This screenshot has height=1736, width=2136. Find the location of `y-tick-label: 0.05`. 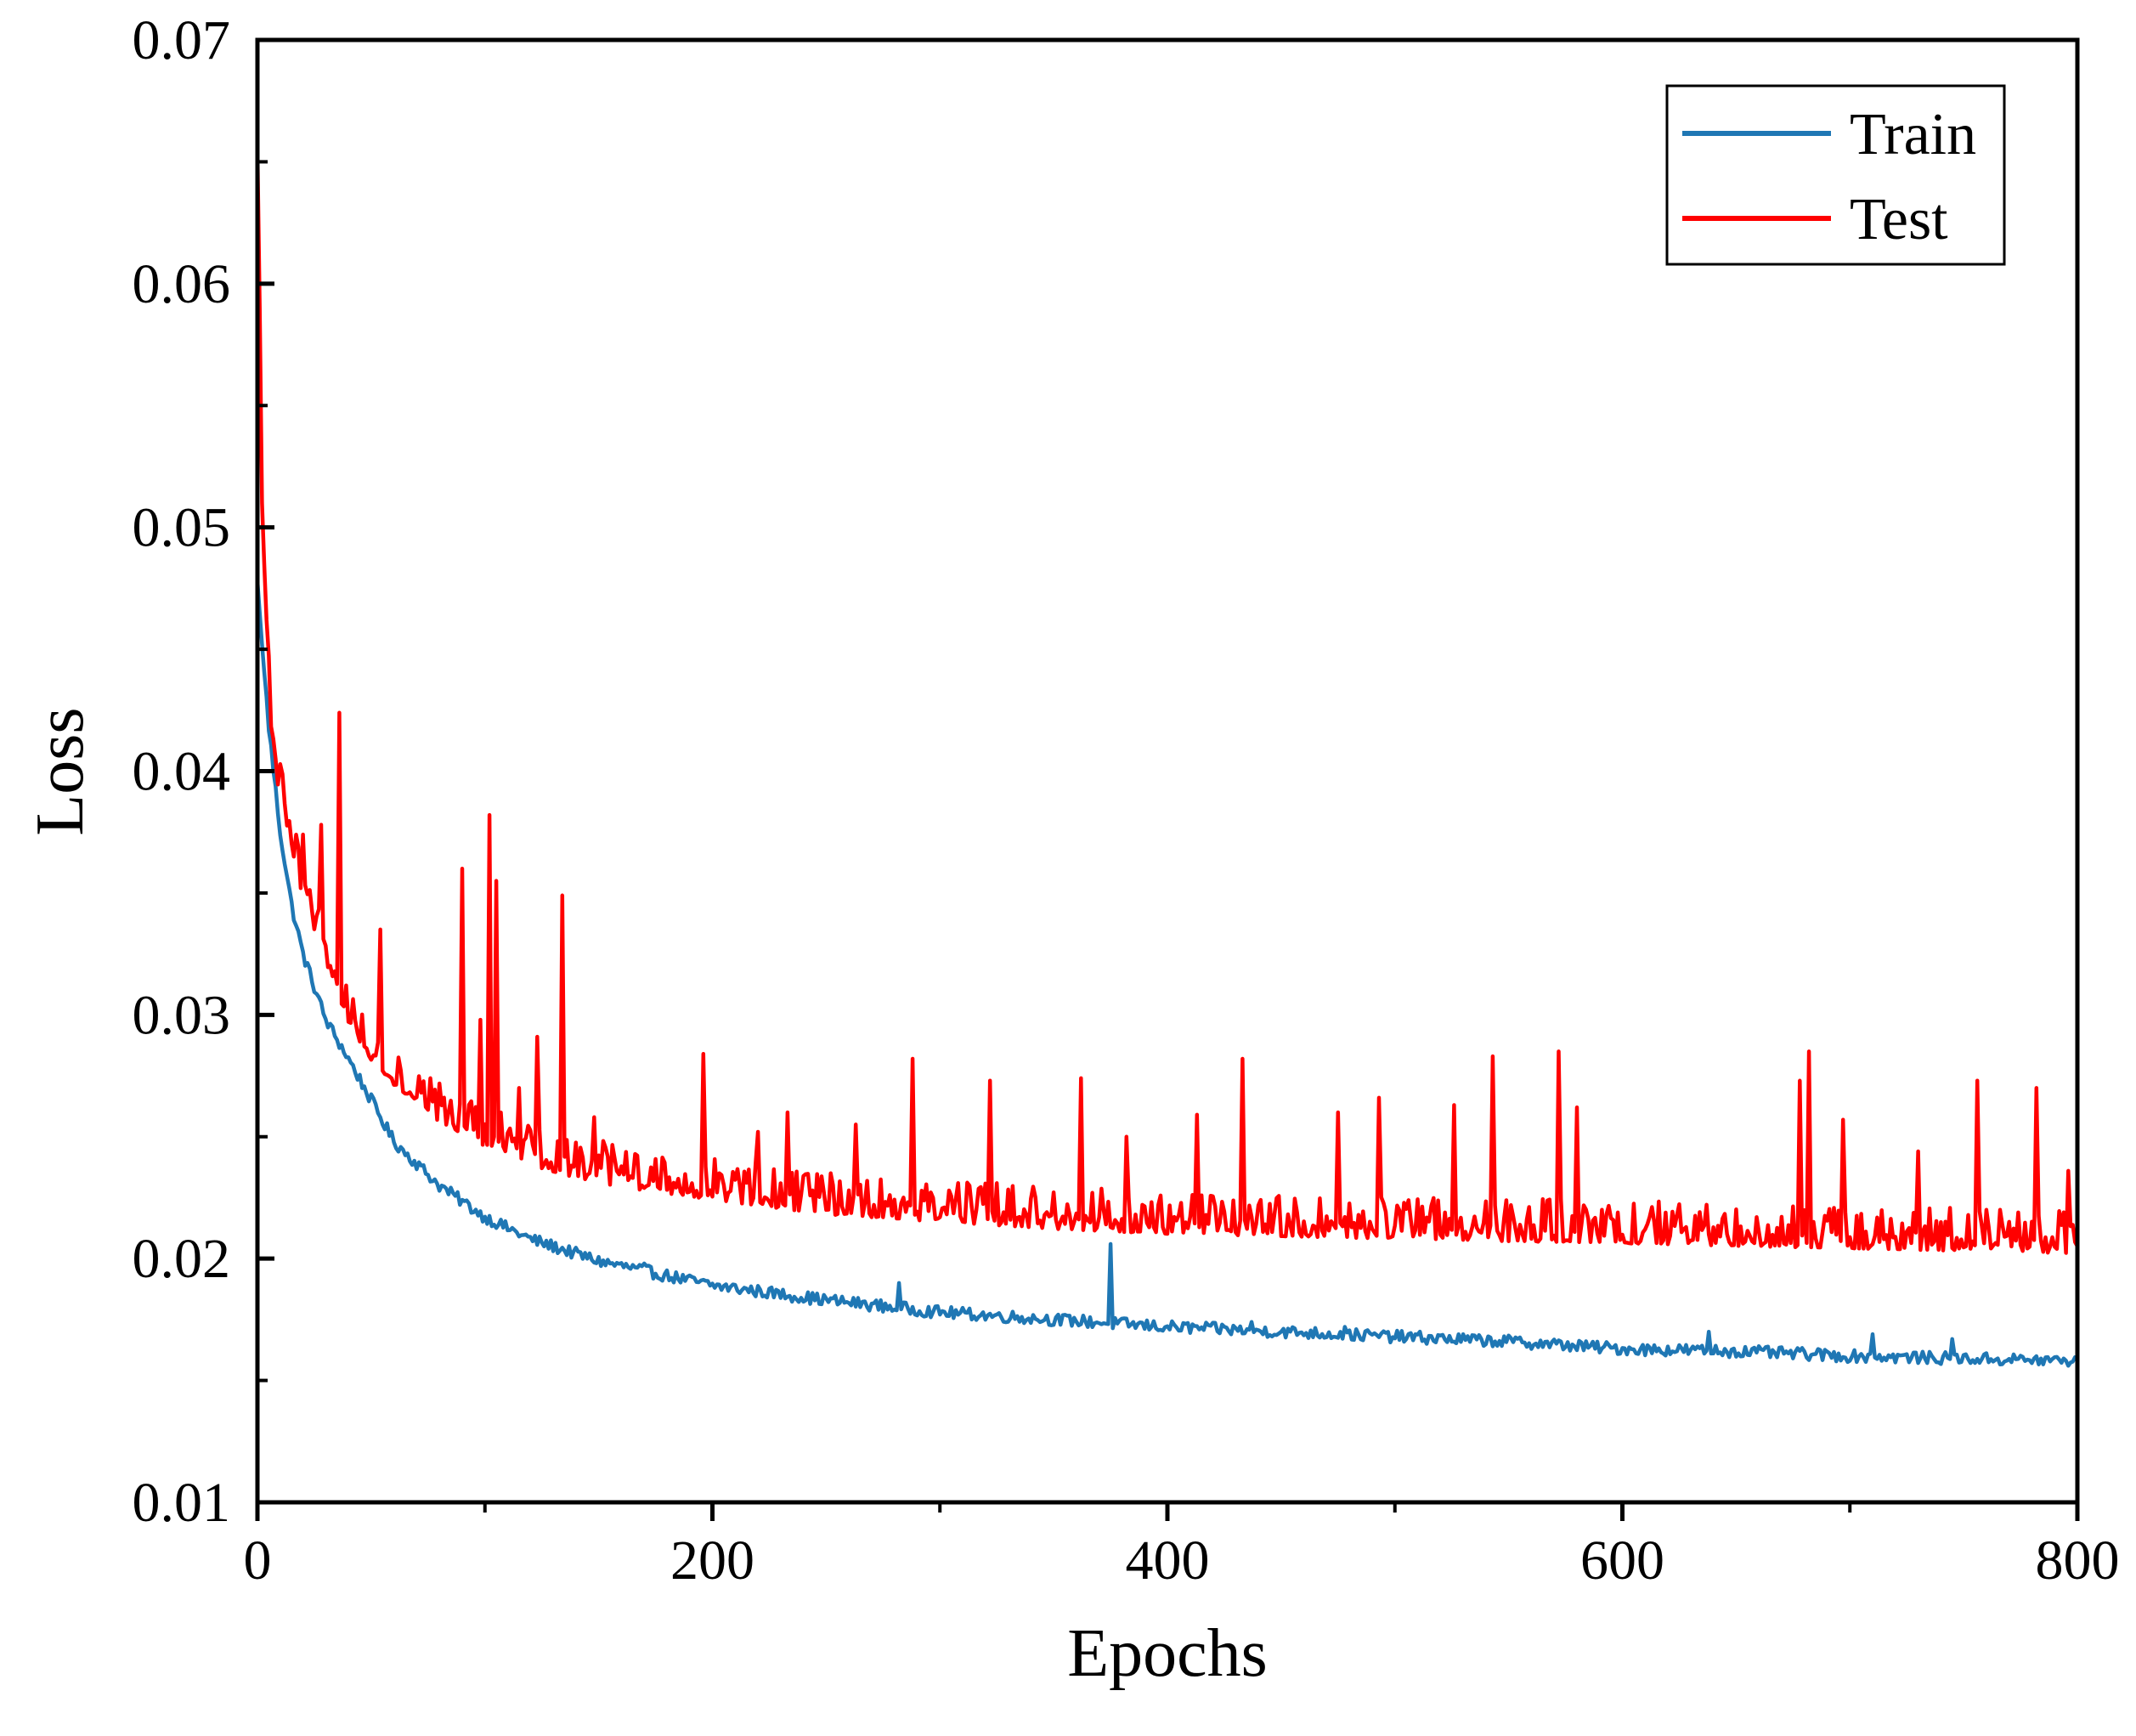

y-tick-label: 0.05 is located at coordinates (182, 528).